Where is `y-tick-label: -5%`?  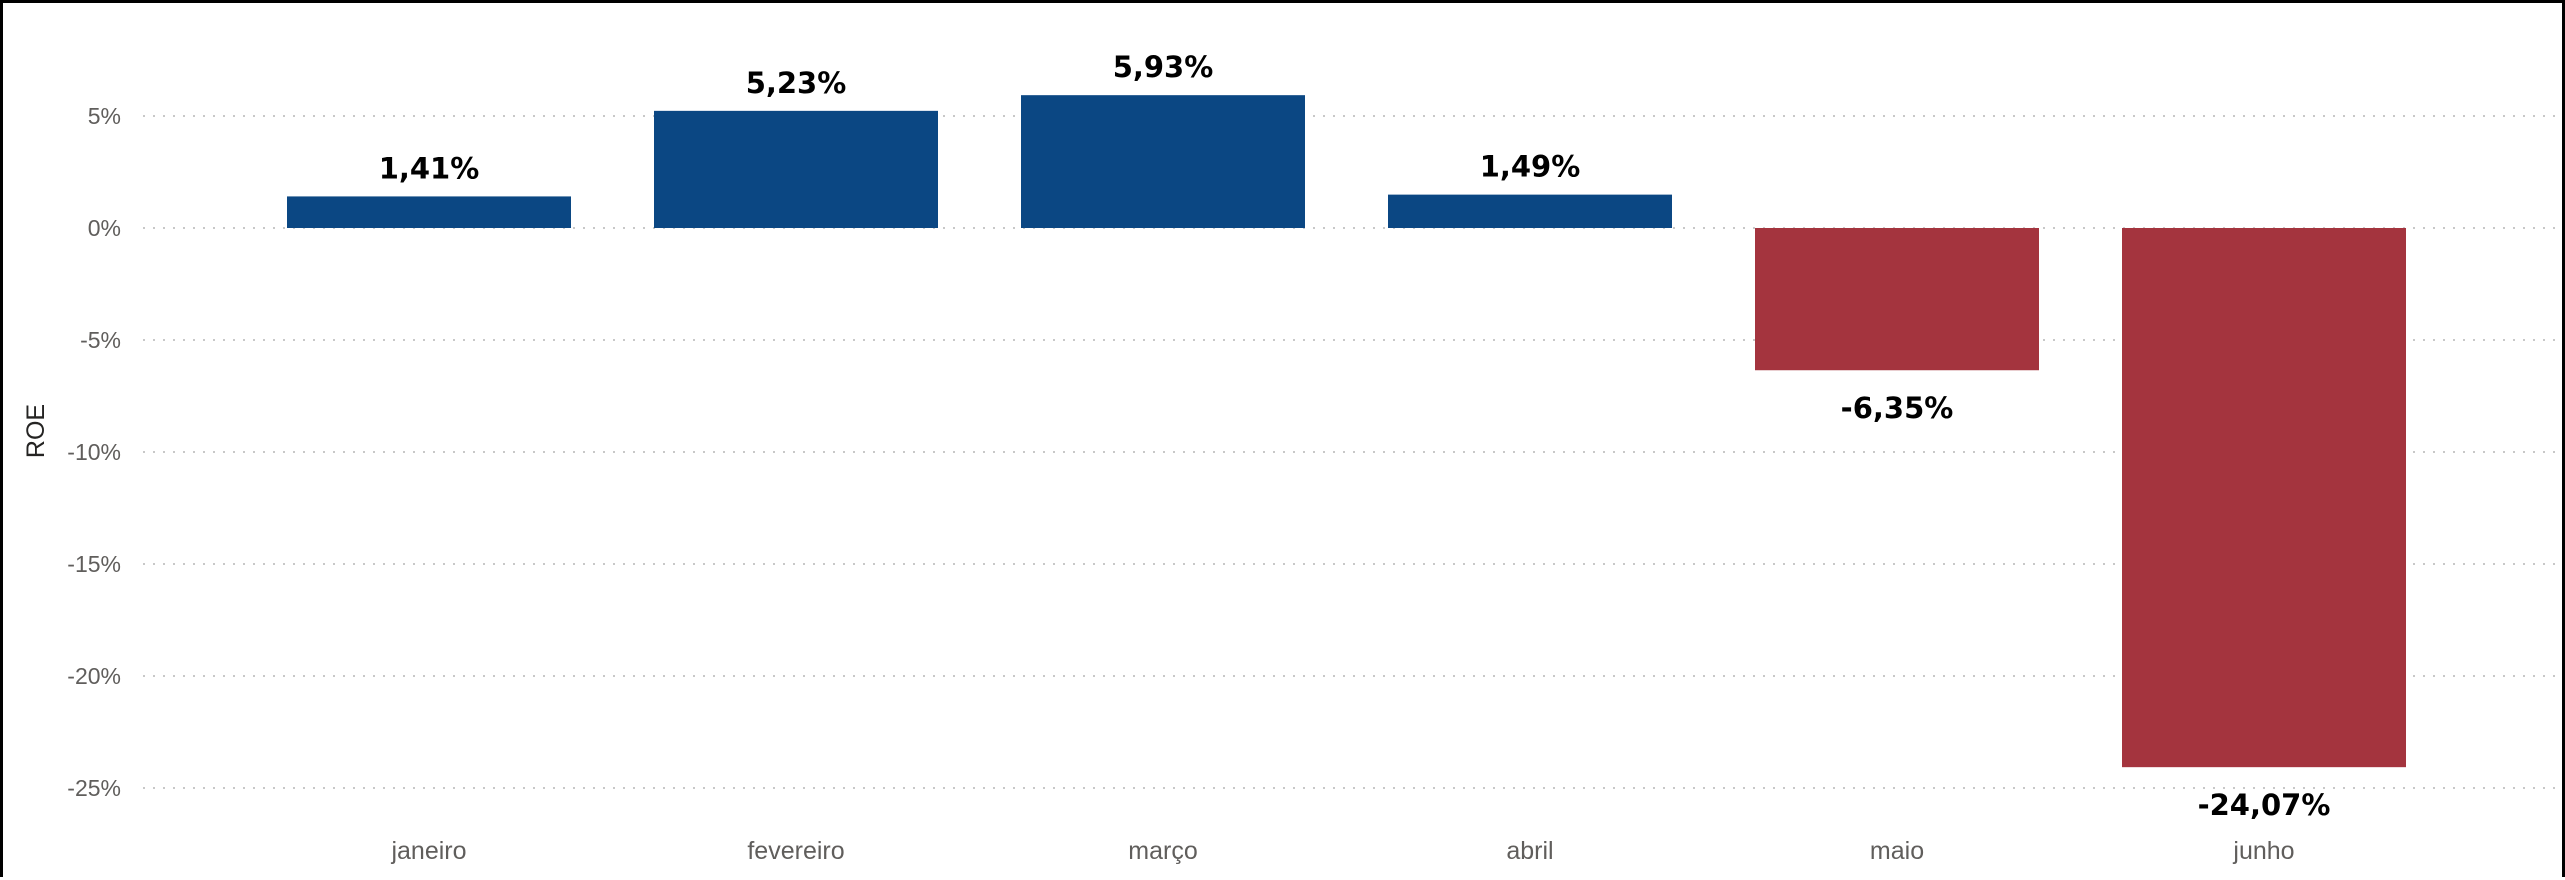
y-tick-label: -5% is located at coordinates (100, 340).